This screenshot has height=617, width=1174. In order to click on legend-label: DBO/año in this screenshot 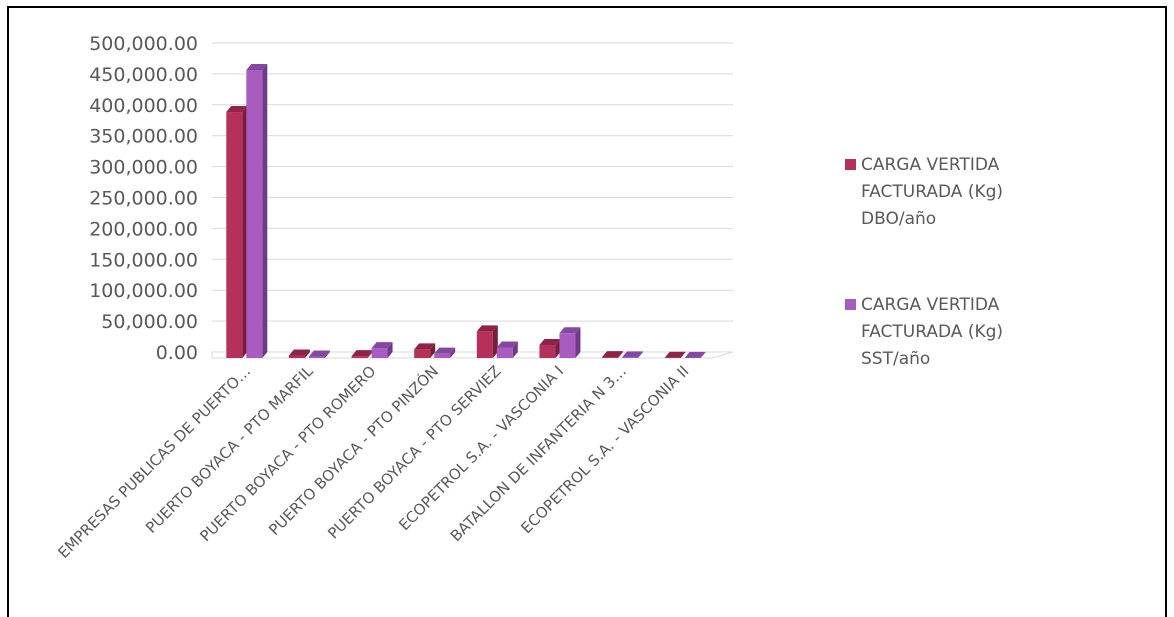, I will do `click(898, 219)`.